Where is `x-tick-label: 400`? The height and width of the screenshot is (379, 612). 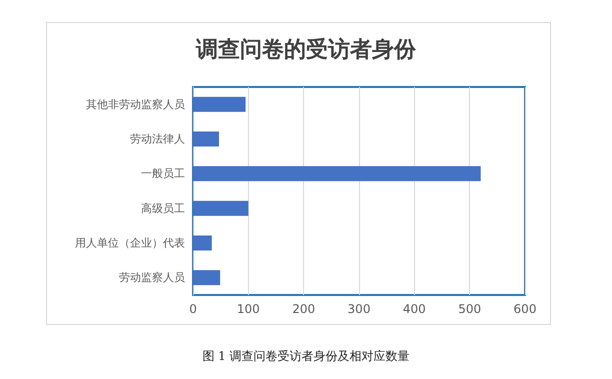
x-tick-label: 400 is located at coordinates (414, 309).